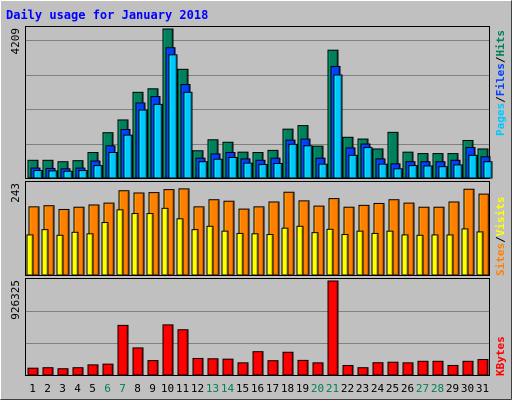 The width and height of the screenshot is (512, 400). I want to click on day-label: 21, so click(332, 388).